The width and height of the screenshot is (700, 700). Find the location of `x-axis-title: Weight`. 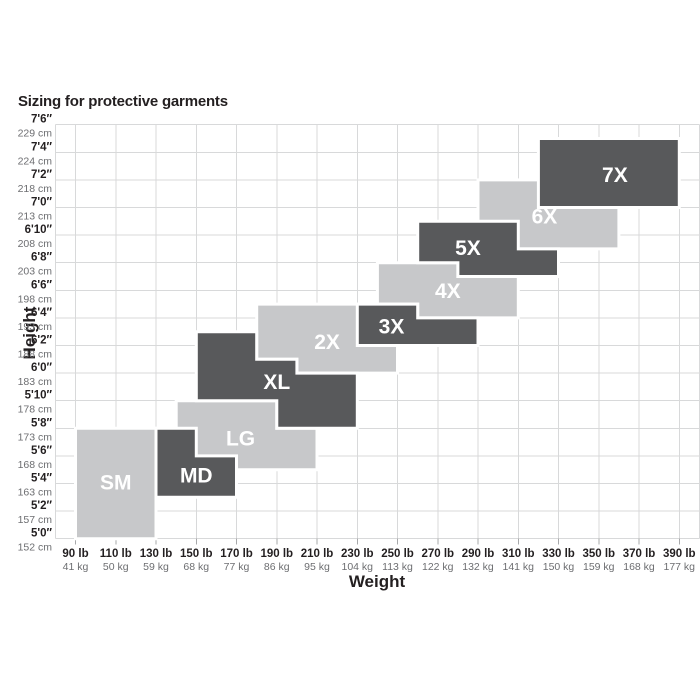

x-axis-title: Weight is located at coordinates (377, 581).